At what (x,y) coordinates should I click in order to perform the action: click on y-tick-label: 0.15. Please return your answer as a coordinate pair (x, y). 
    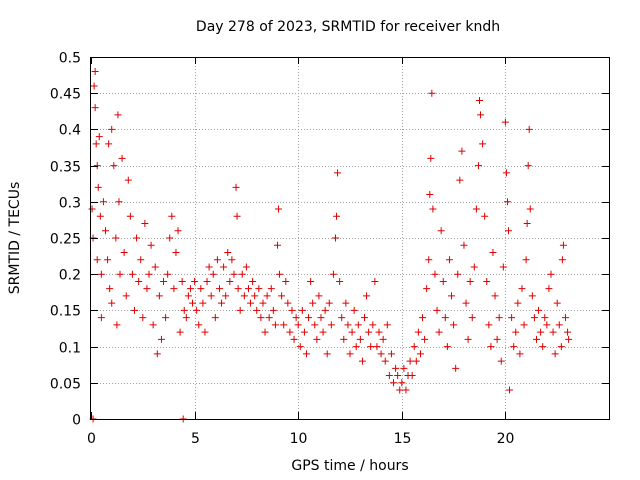
    Looking at the image, I should click on (65, 312).